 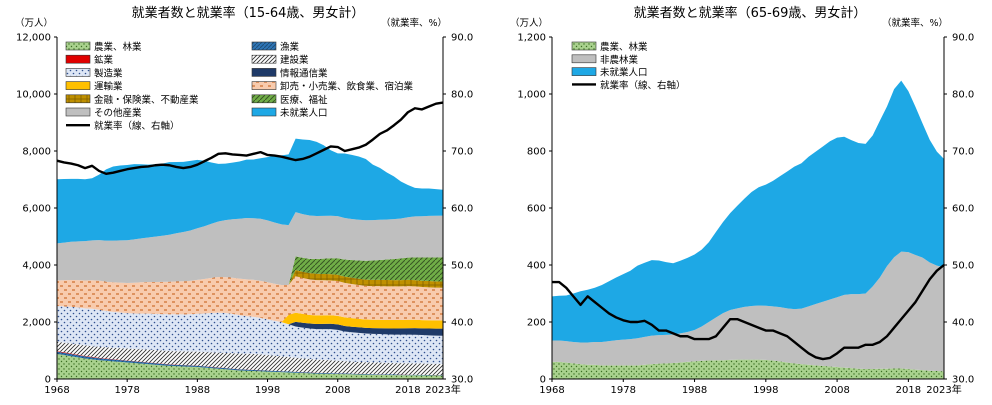 I want to click on legend-label: 製造業, so click(x=108, y=73).